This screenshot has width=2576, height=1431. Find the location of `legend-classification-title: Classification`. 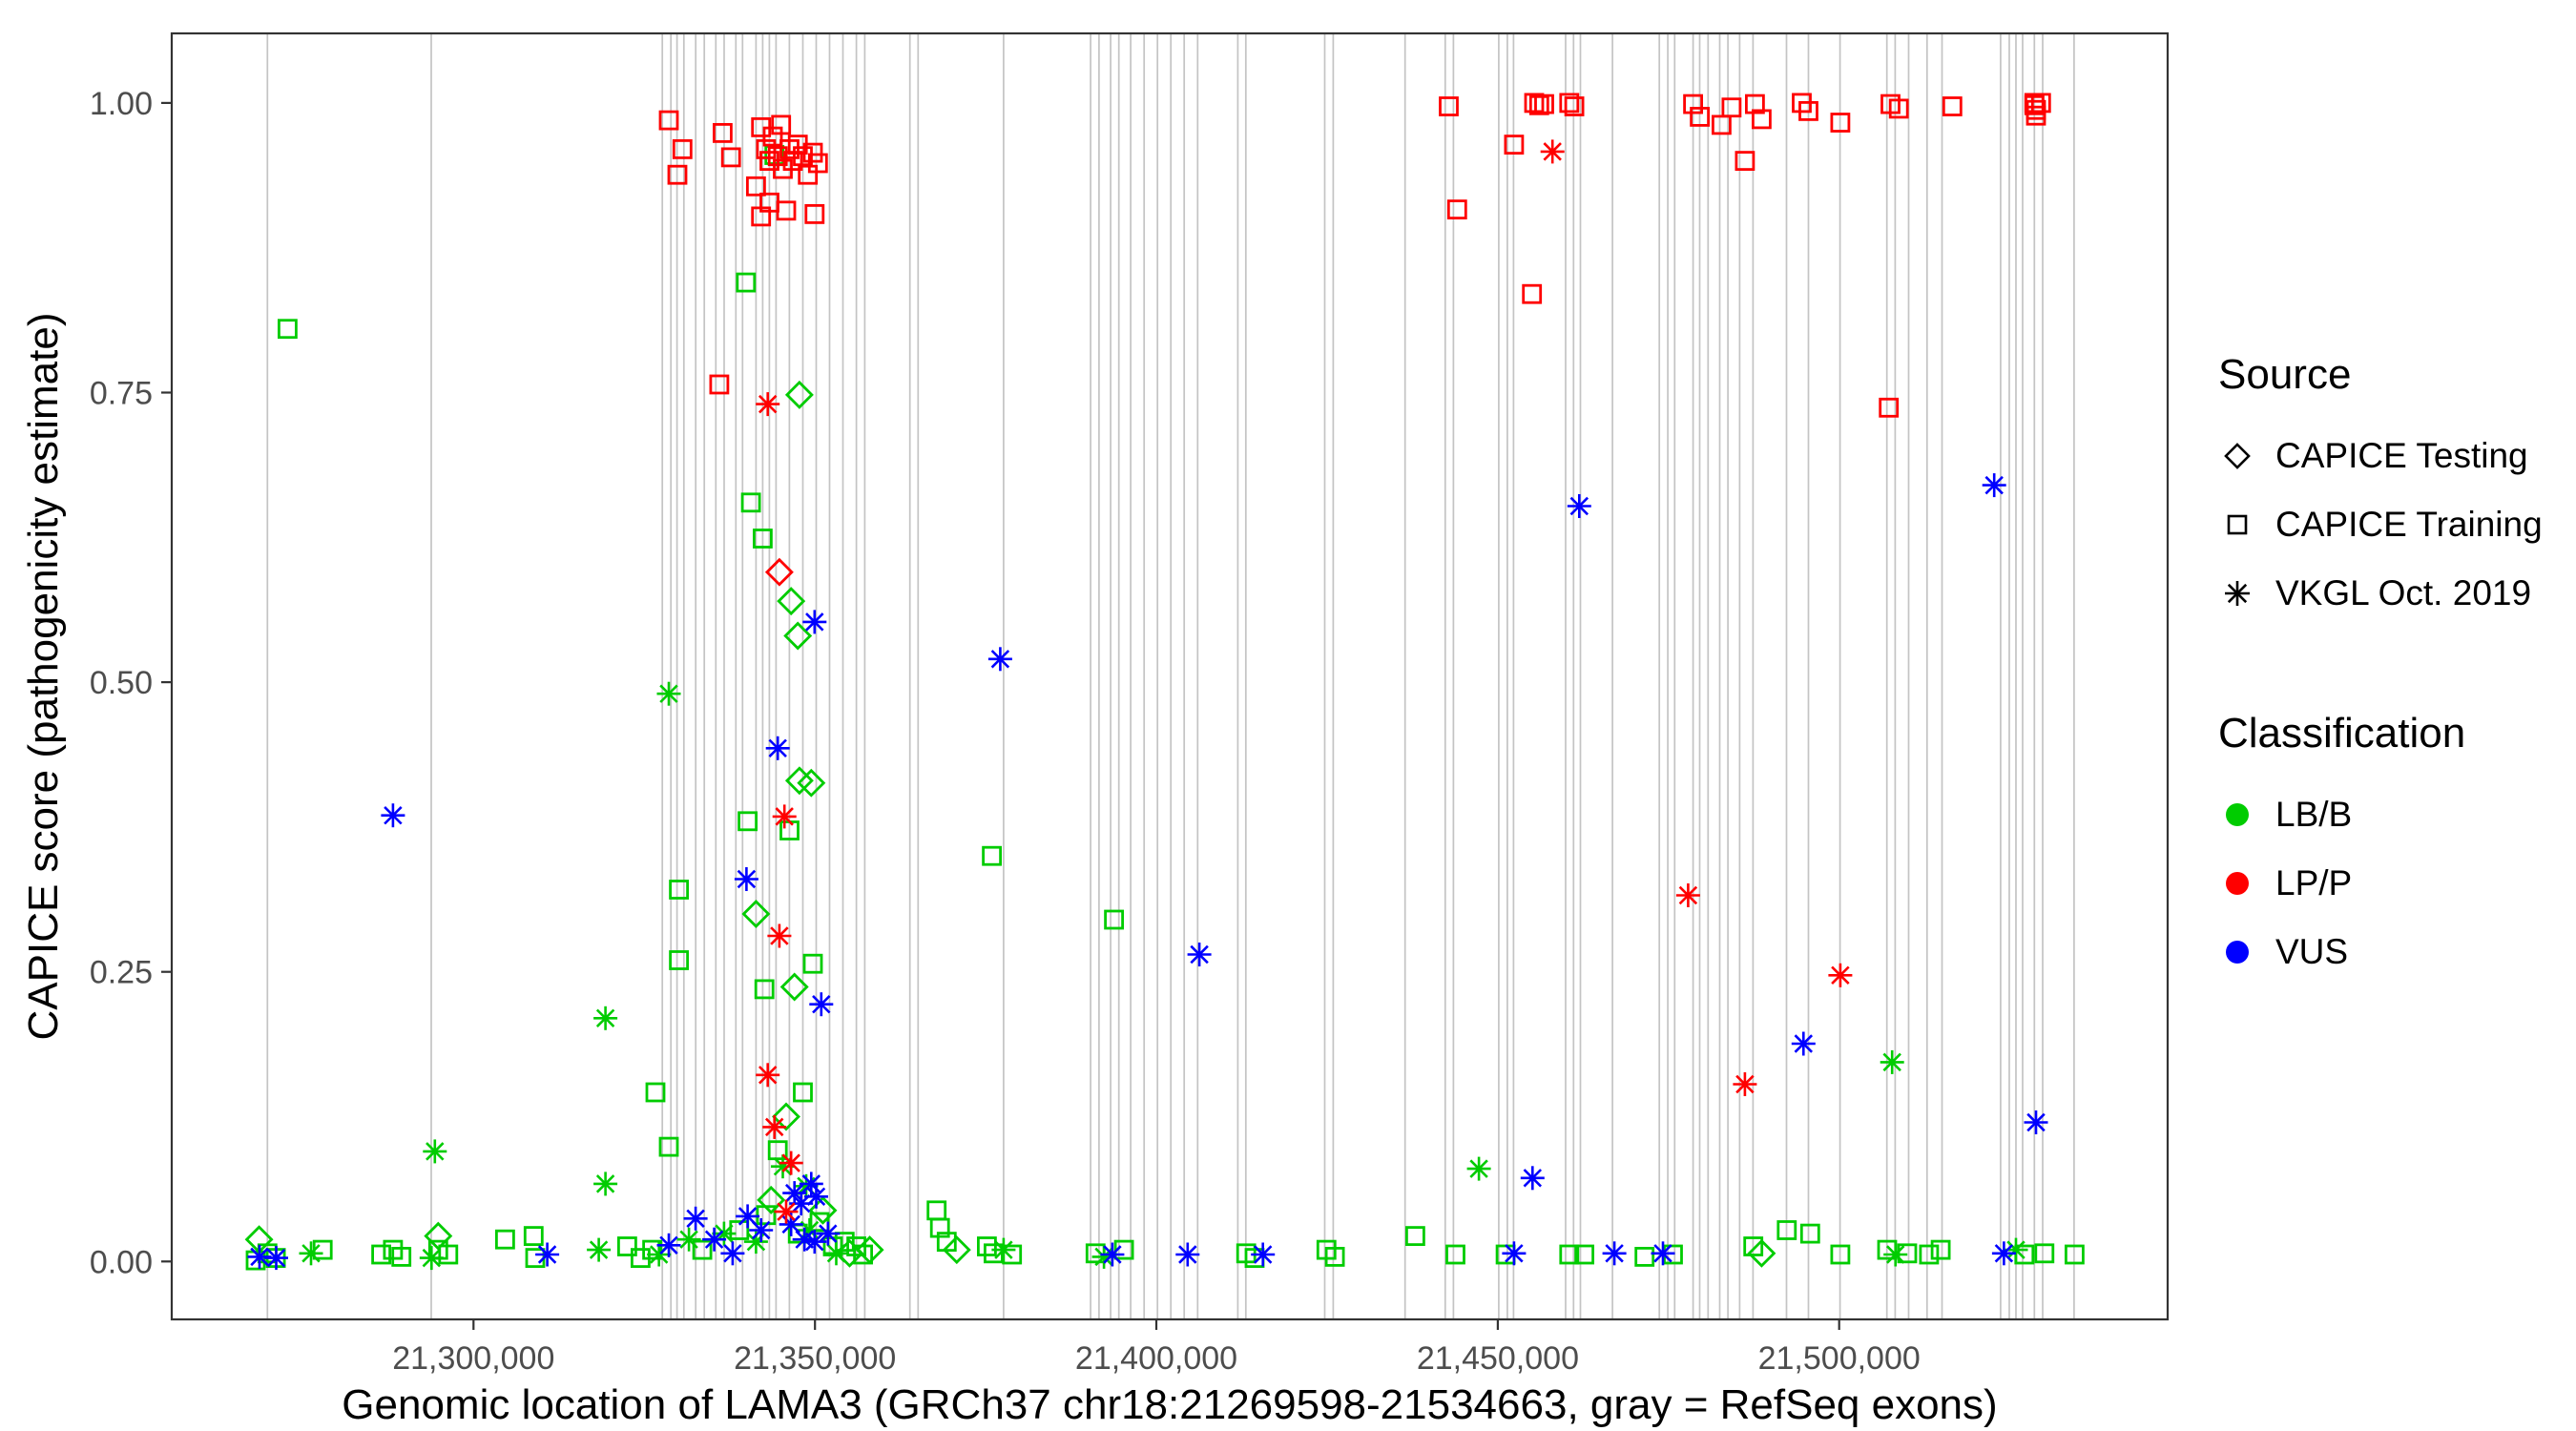

legend-classification-title: Classification is located at coordinates (2342, 733).